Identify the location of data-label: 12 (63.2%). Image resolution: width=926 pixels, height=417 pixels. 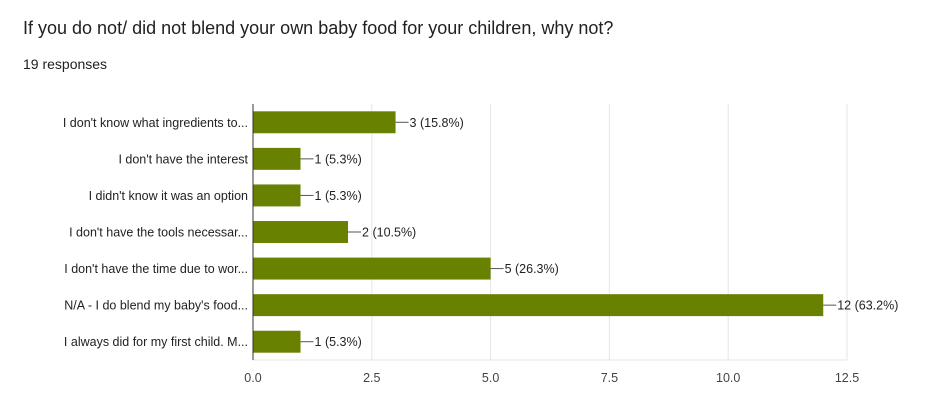
(867, 306).